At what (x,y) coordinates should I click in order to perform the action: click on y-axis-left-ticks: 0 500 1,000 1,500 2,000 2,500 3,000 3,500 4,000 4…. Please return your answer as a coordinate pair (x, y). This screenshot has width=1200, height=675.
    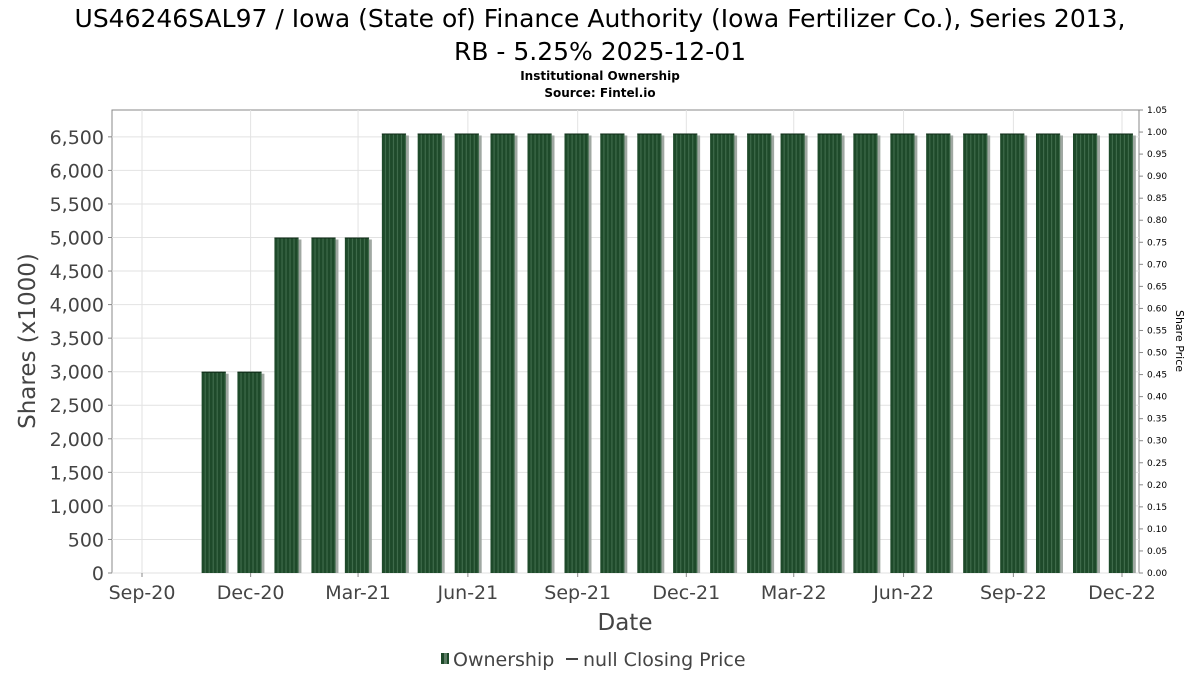
    Looking at the image, I should click on (81, 356).